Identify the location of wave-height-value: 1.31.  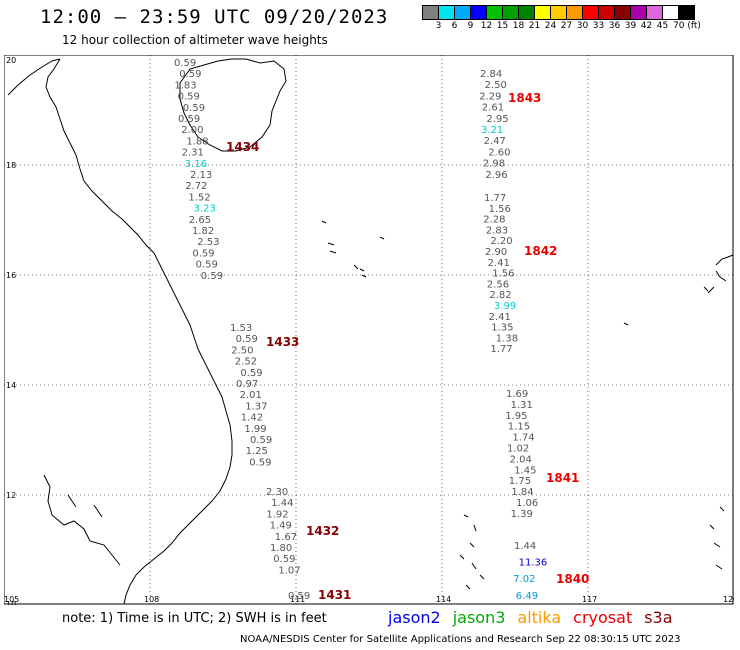
(522, 405).